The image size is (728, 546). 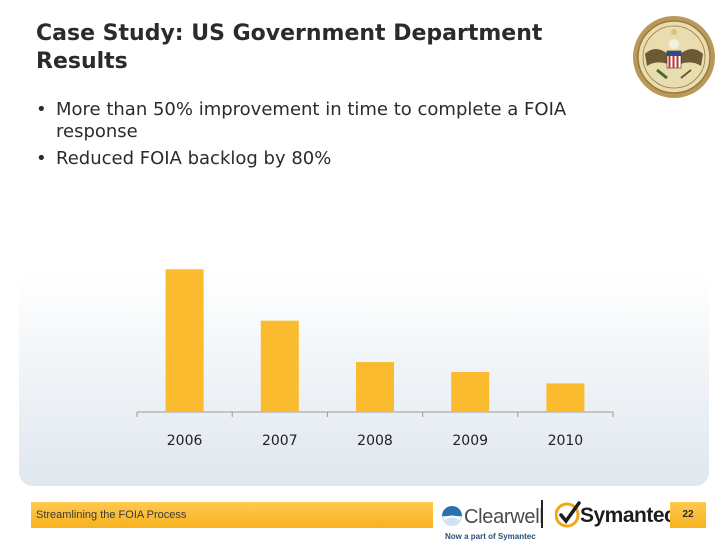 What do you see at coordinates (185, 441) in the screenshot?
I see `x-tick-label: 2006` at bounding box center [185, 441].